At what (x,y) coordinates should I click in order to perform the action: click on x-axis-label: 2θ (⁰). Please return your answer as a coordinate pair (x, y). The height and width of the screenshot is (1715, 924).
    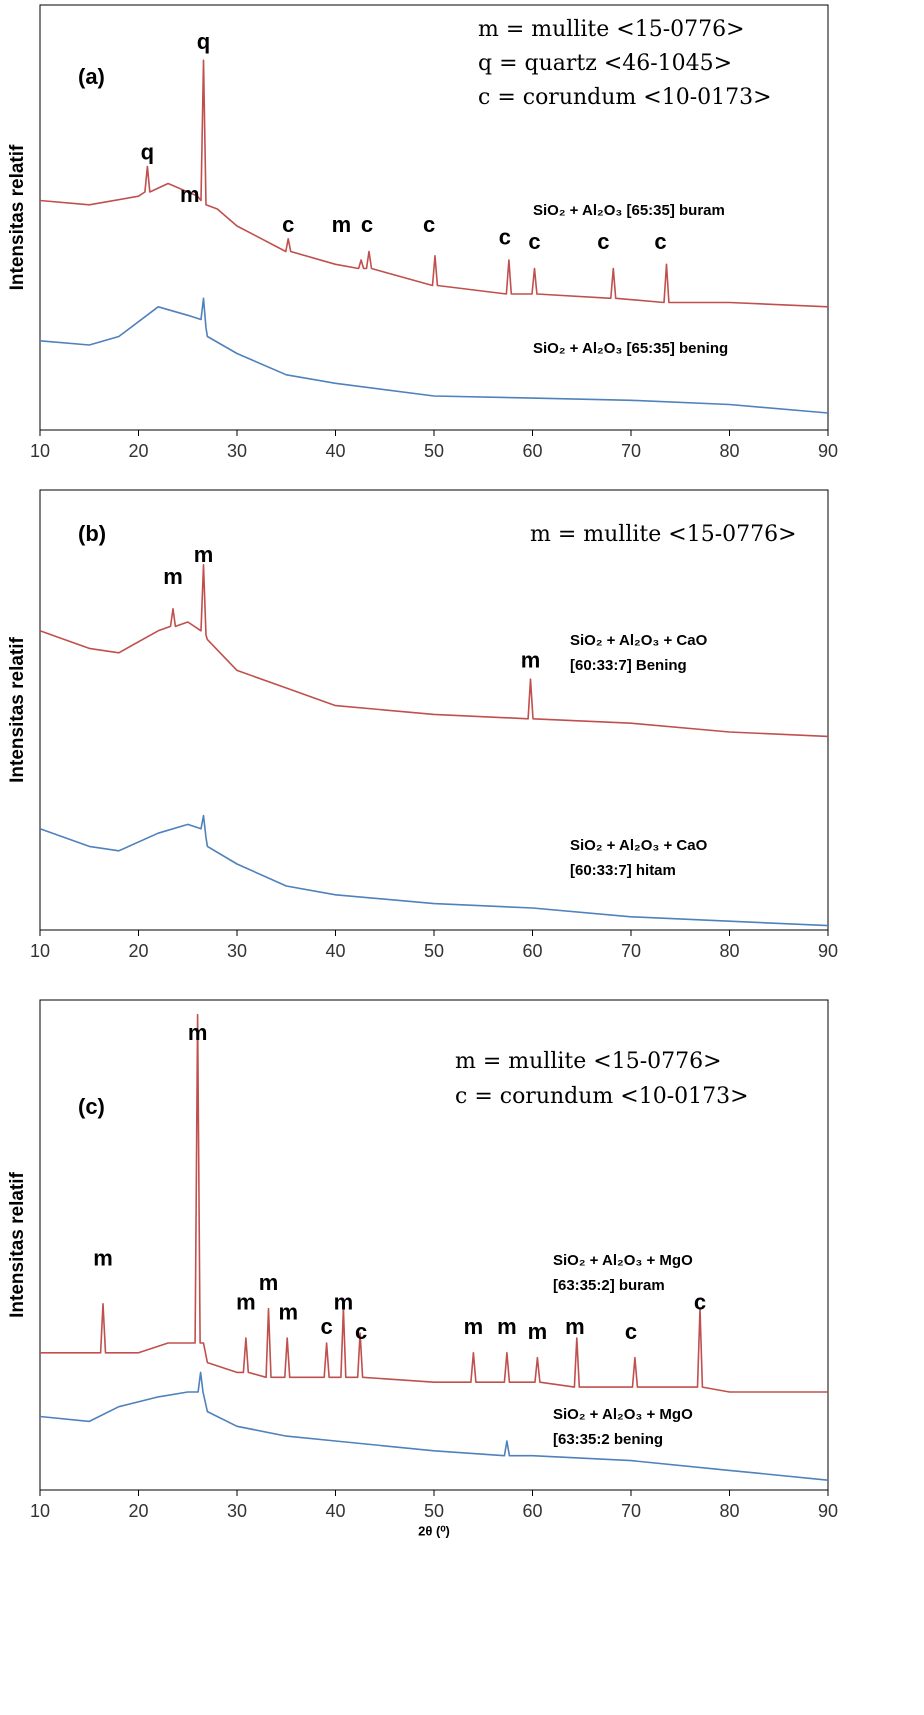
    Looking at the image, I should click on (434, 1530).